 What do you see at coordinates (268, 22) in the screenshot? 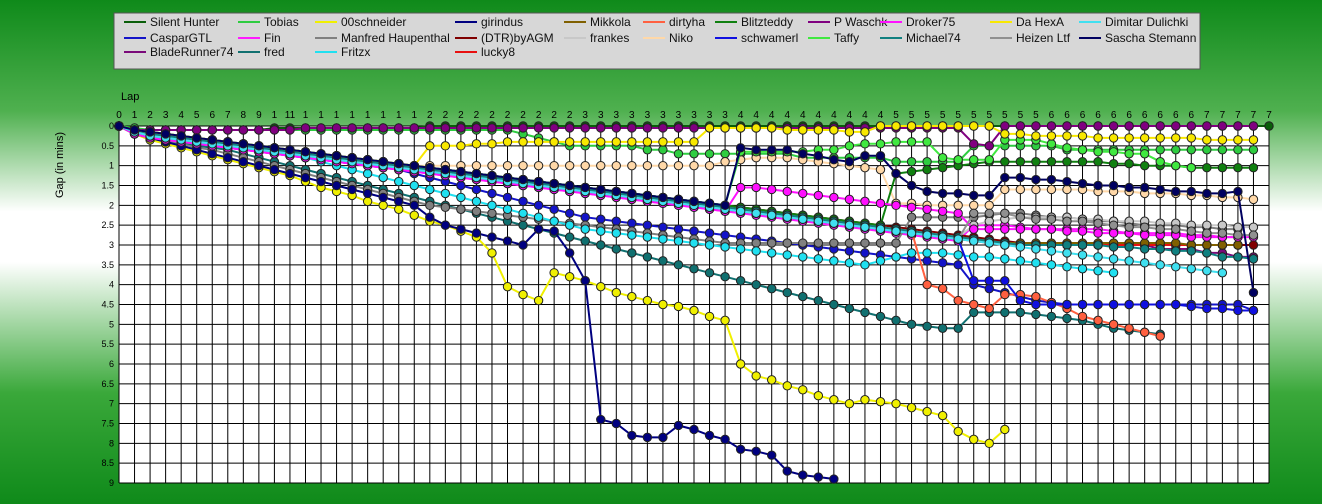
I see `legend-item: Tobias` at bounding box center [268, 22].